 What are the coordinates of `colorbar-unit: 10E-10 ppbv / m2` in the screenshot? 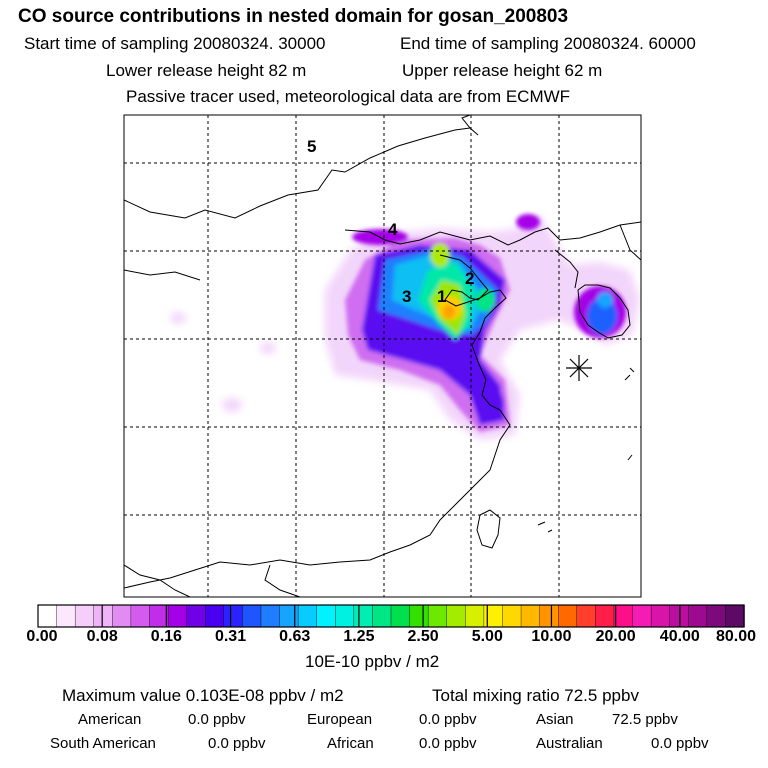 It's located at (372, 661).